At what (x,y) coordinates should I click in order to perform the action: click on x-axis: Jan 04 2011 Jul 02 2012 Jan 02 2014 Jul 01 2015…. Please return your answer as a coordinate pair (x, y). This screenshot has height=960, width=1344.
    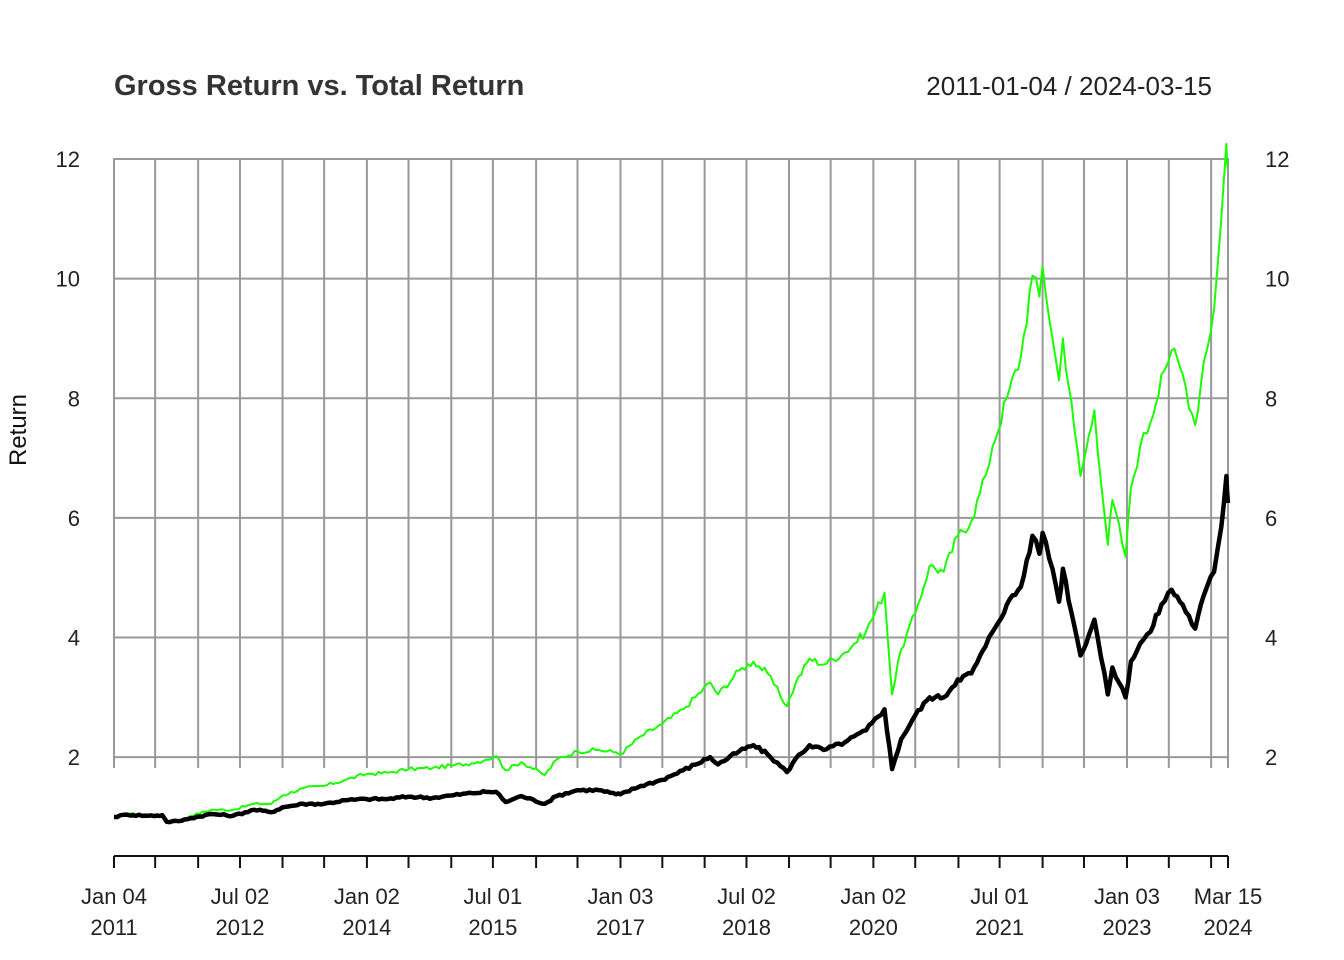
    Looking at the image, I should click on (671, 897).